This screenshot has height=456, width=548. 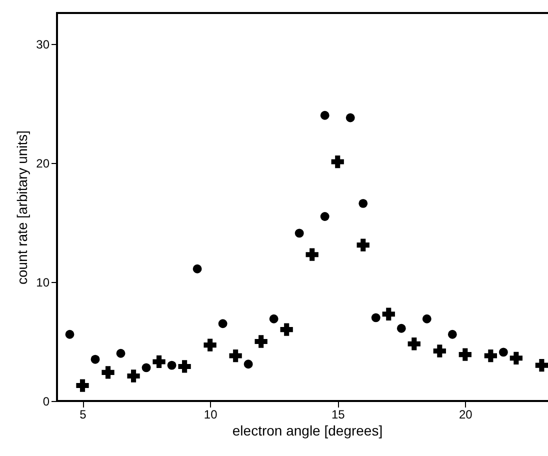 I want to click on y-tick-label: 10, so click(x=43, y=282).